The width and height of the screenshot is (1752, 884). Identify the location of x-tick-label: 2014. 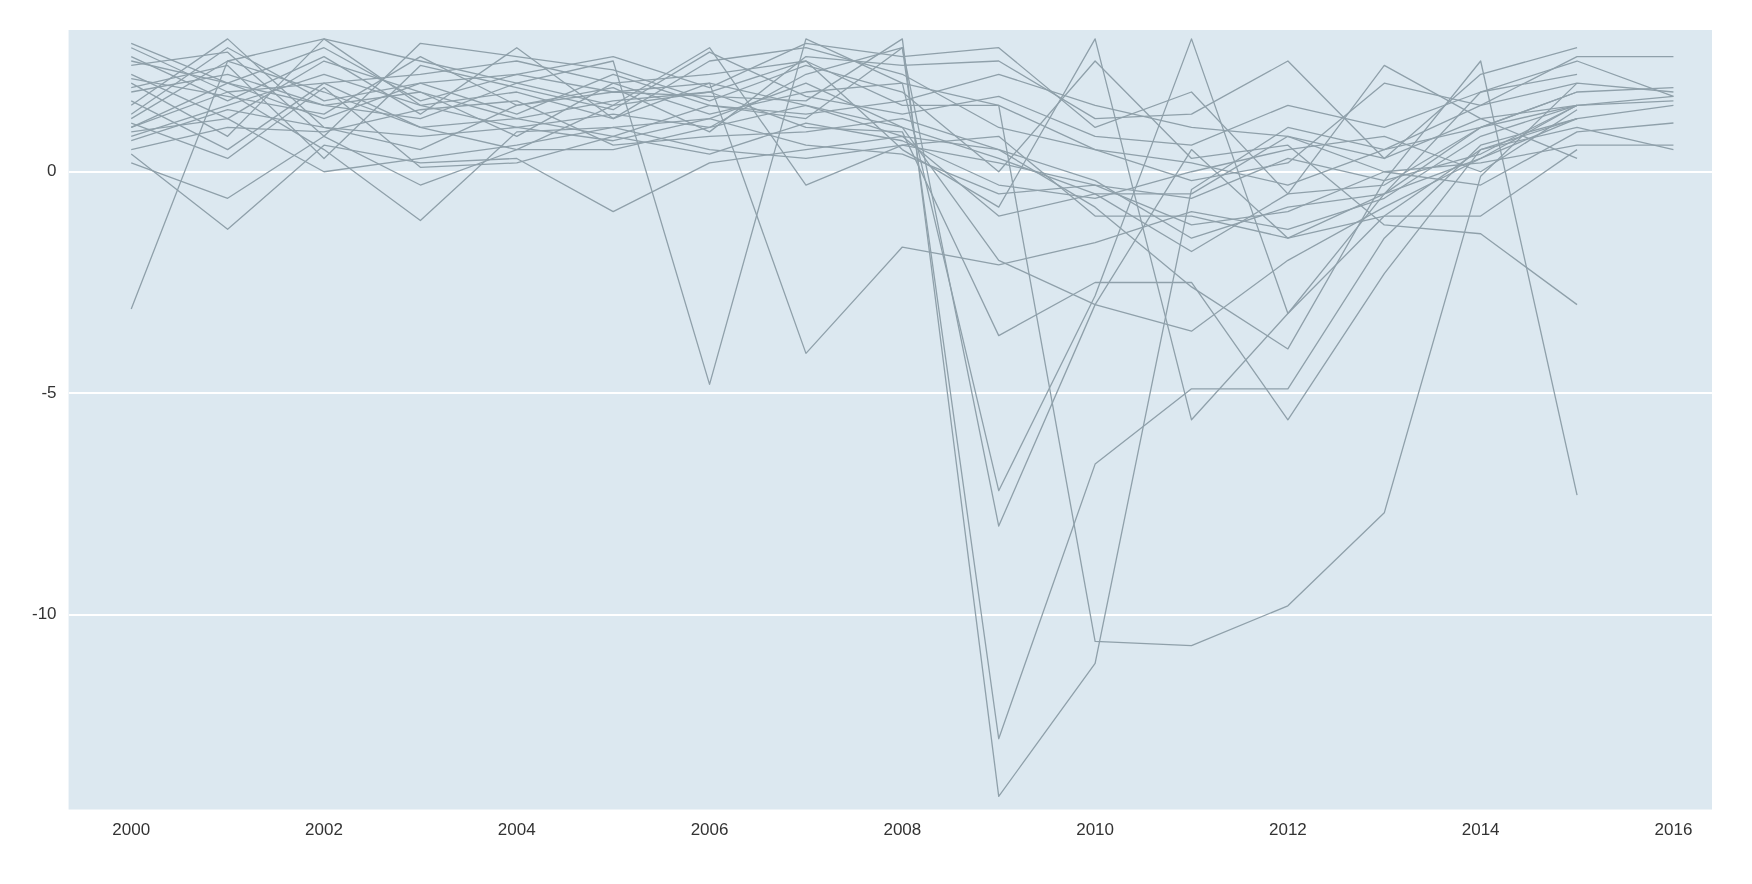
(1480, 830).